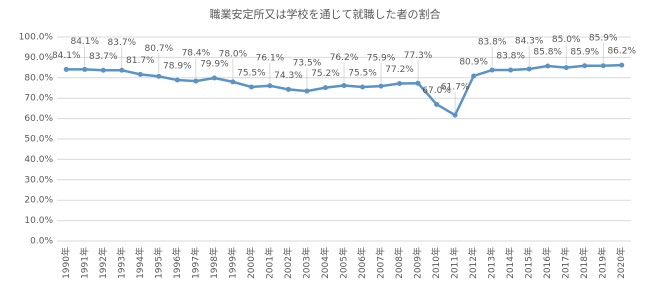 This screenshot has width=650, height=292. What do you see at coordinates (547, 52) in the screenshot?
I see `data-label: 85.8%` at bounding box center [547, 52].